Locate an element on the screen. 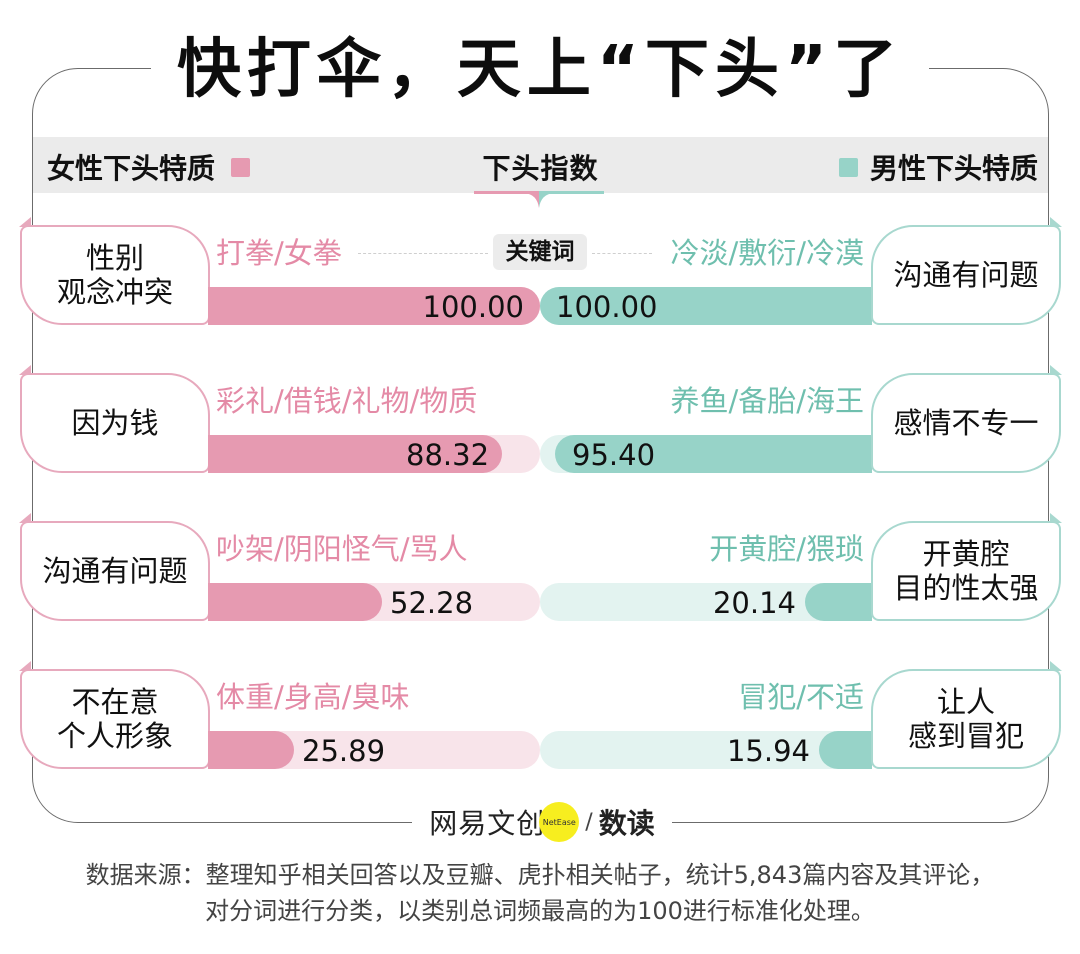 This screenshot has width=1080, height=954. source-note-line1: 数据来源：整理知乎相关回答以及豆瓣、虎扑相关帖子，统计5,843篇内容及其评论， is located at coordinates (540, 875).